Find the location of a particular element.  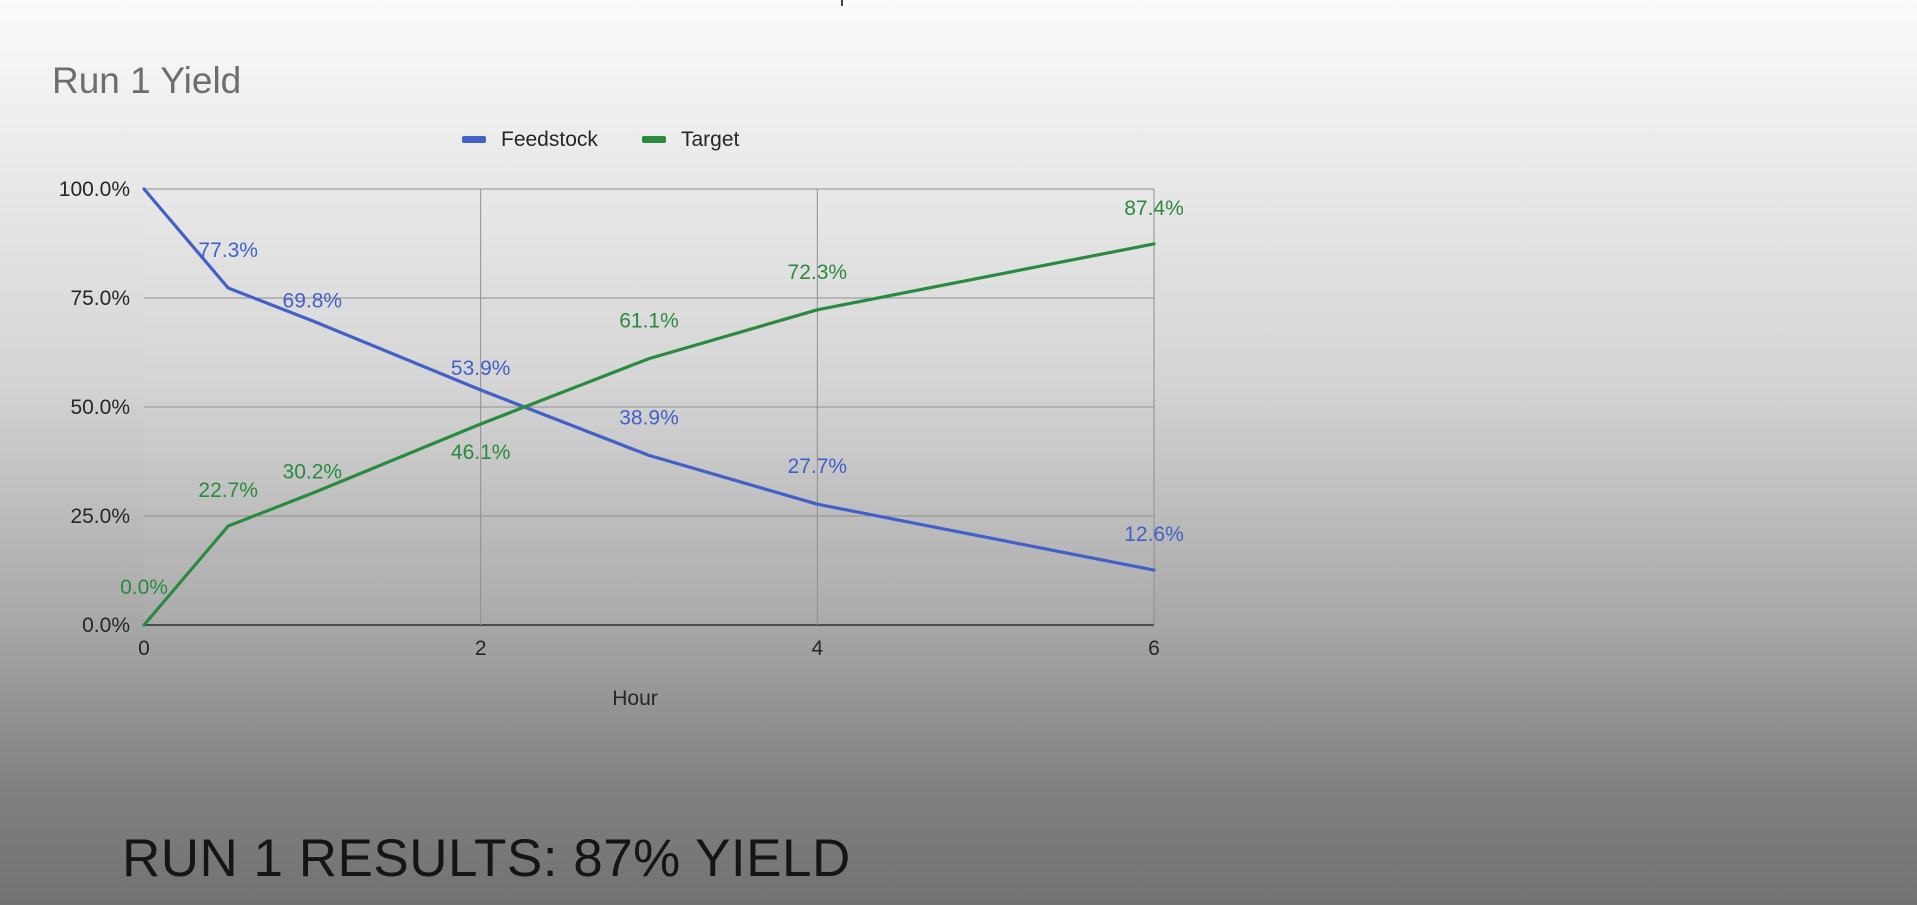

target-data-label: 0.0% is located at coordinates (144, 587).